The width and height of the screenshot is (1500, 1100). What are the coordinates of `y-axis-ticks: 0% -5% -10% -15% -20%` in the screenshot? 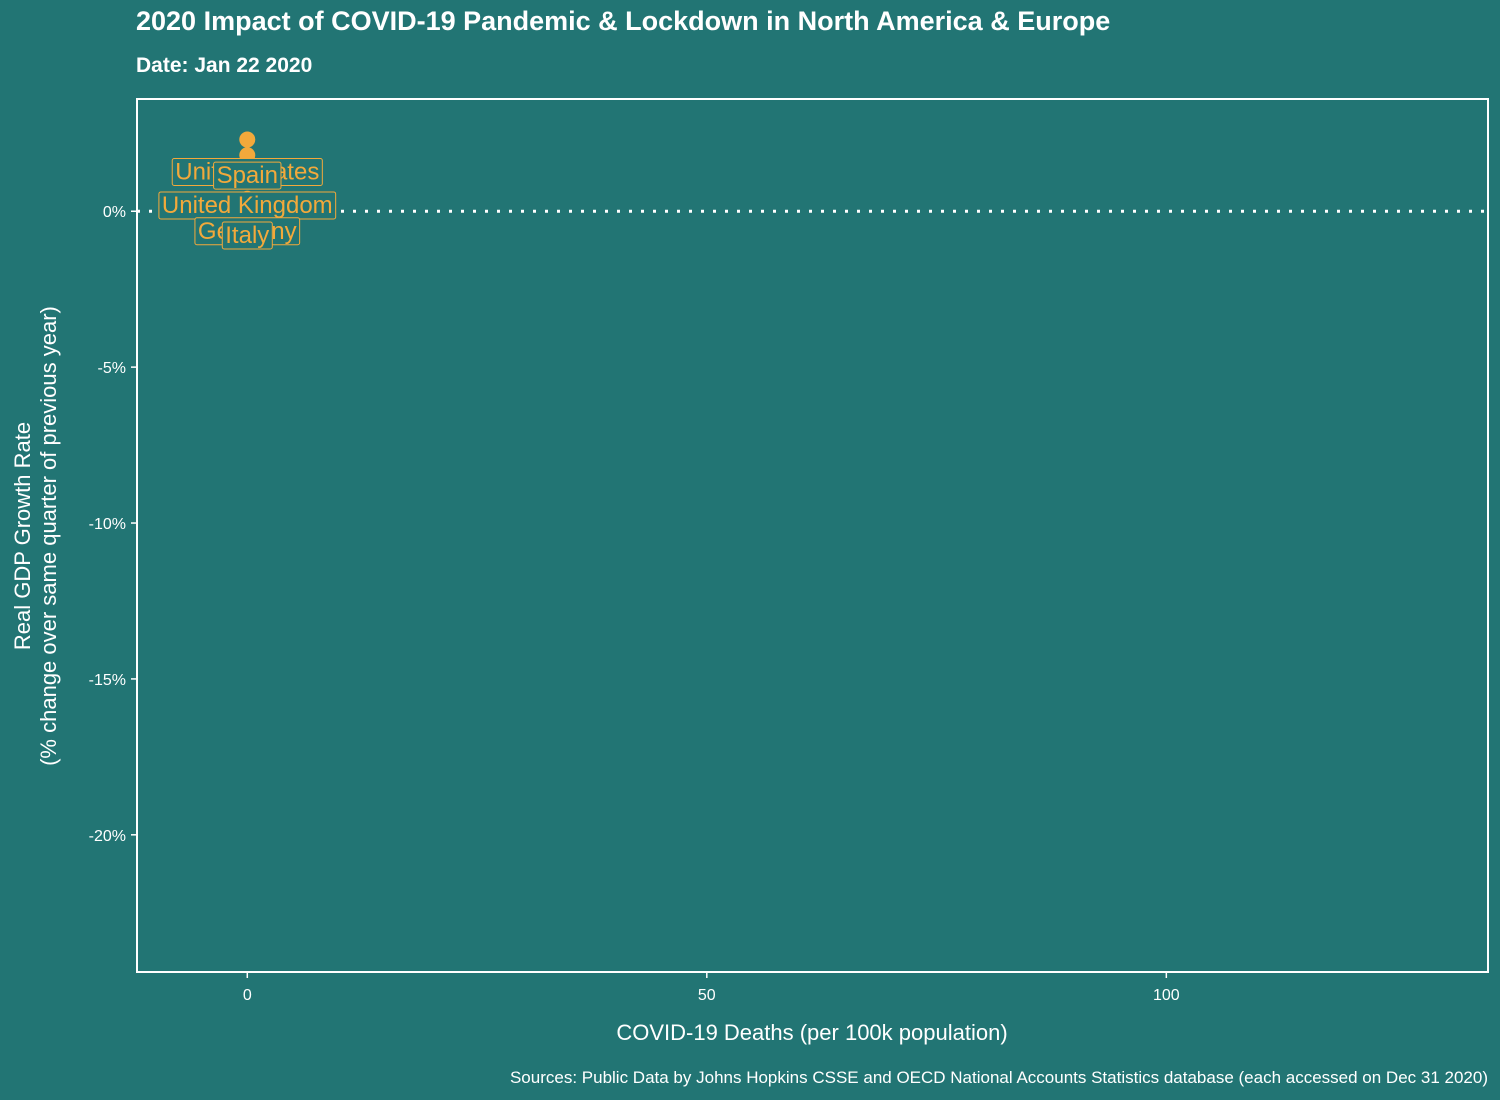 It's located at (113, 524).